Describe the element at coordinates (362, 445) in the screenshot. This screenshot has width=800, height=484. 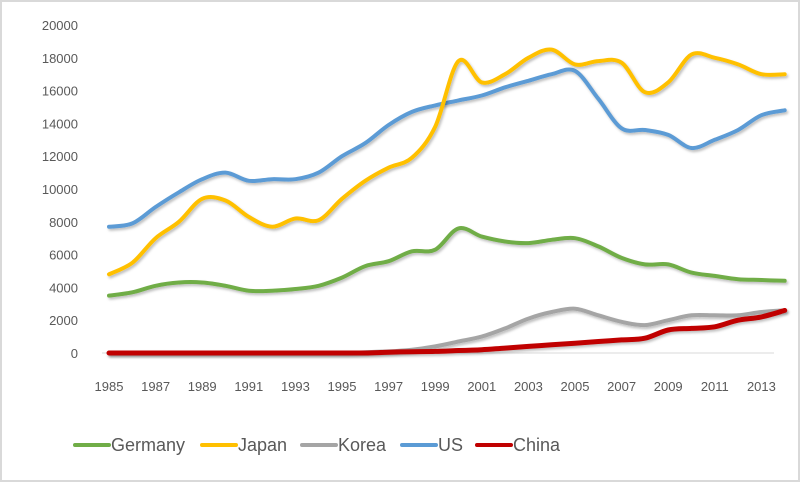
I see `legend-label: Korea` at that location.